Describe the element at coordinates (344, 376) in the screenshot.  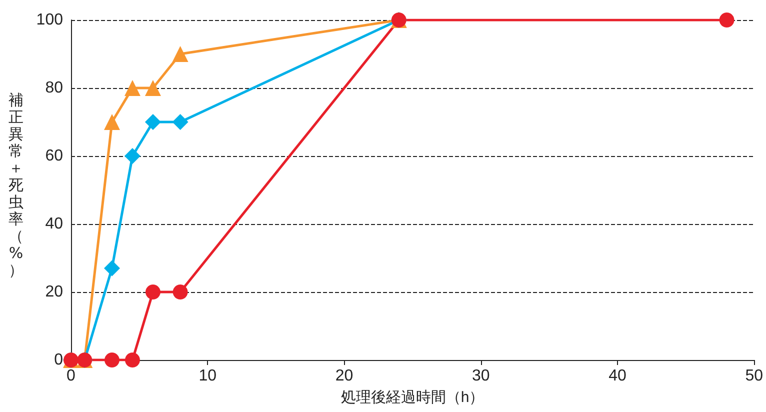
I see `x-tick-label: 20` at that location.